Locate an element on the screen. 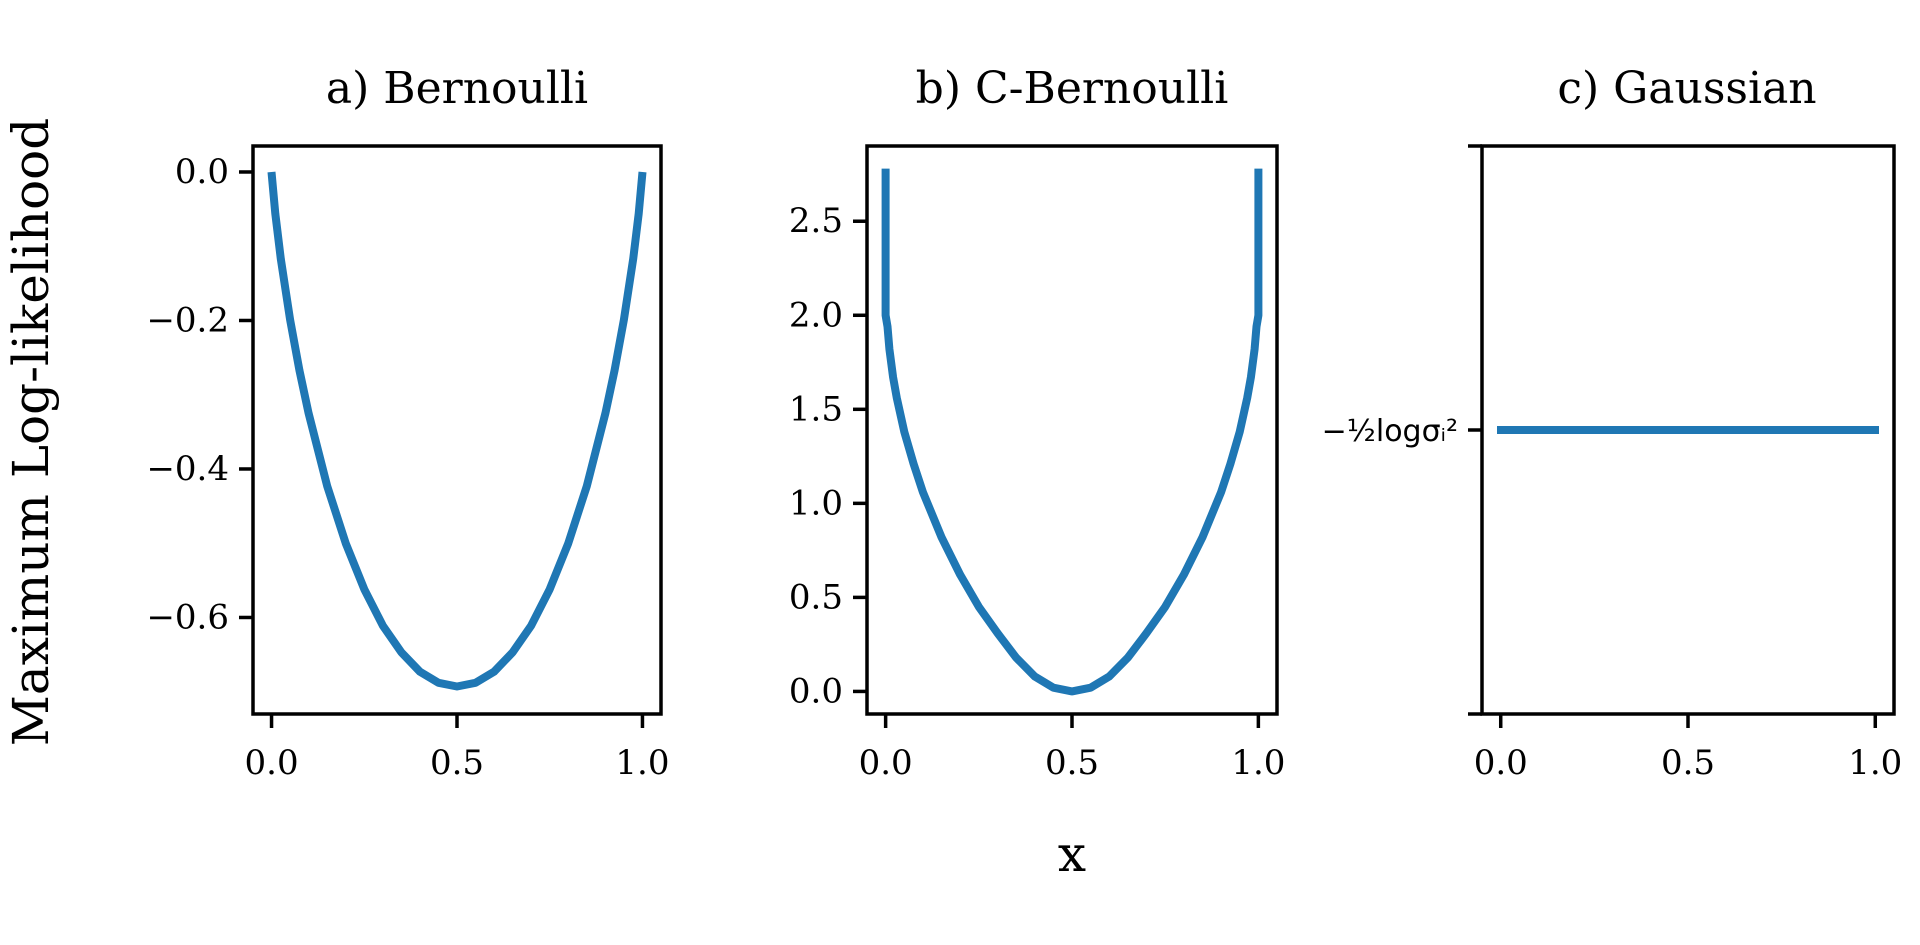 The height and width of the screenshot is (945, 1920). figure-xlabel: x is located at coordinates (1072, 854).